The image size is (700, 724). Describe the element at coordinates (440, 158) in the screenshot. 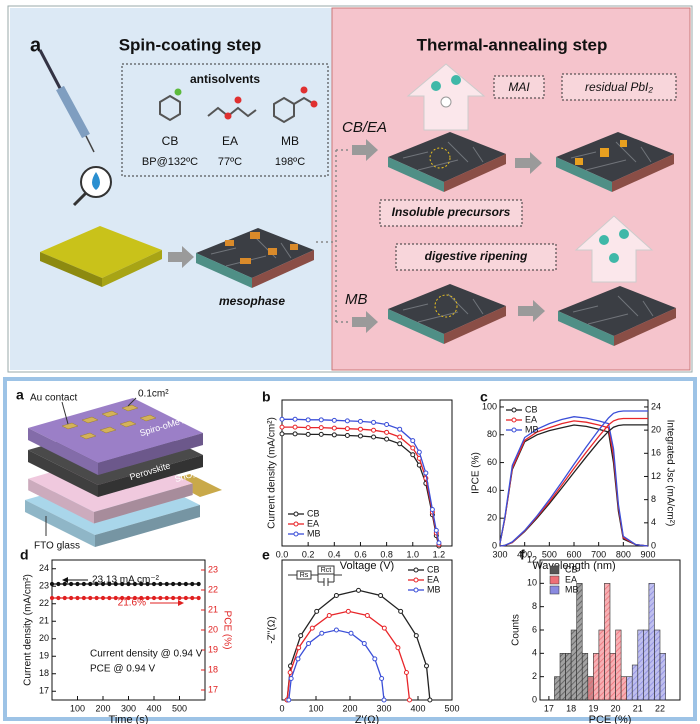

I see `highlight` at that location.